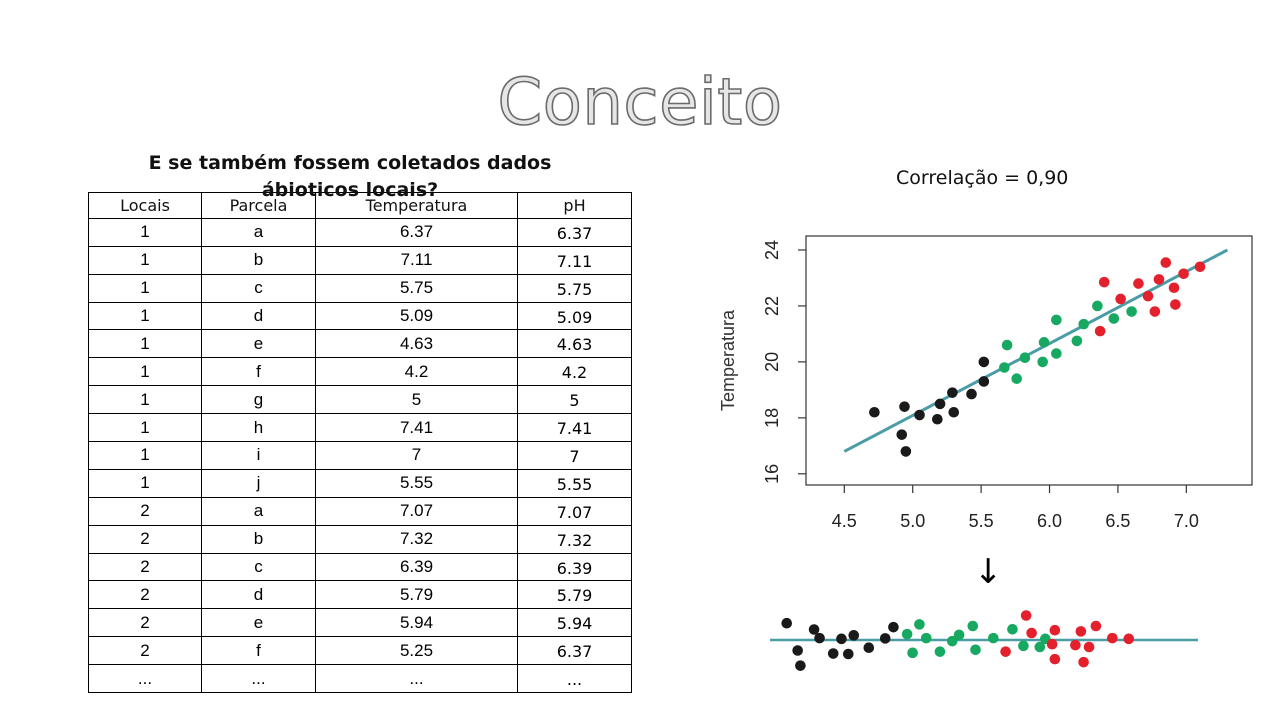 This screenshot has width=1280, height=720. Describe the element at coordinates (416, 623) in the screenshot. I see `cell-temperatura: 5.94` at that location.